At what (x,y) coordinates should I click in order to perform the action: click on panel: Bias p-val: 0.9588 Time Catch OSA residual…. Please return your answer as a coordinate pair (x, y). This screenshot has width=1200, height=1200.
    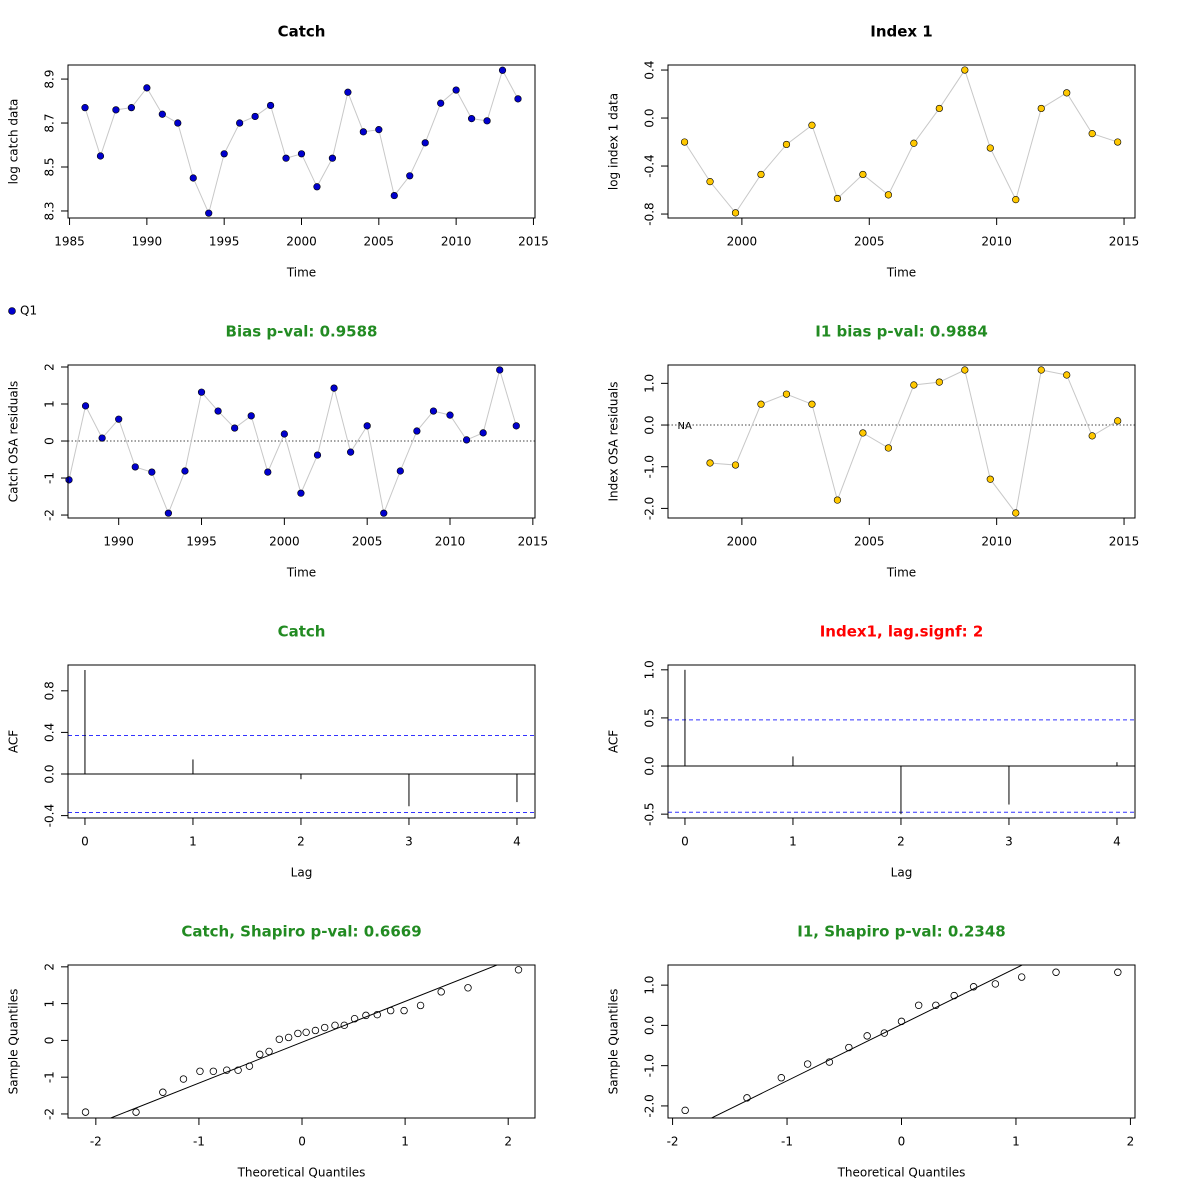
    Looking at the image, I should click on (278, 451).